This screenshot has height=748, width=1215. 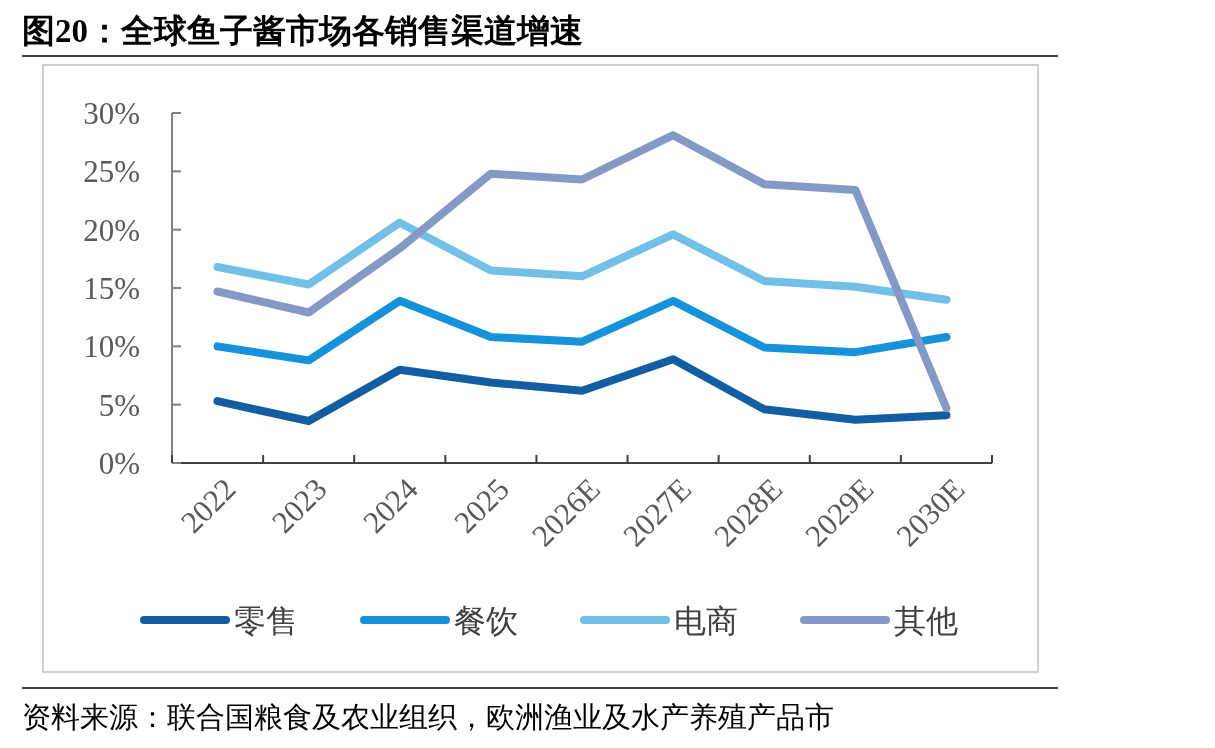 I want to click on legend-label: 餐饮, so click(x=486, y=621).